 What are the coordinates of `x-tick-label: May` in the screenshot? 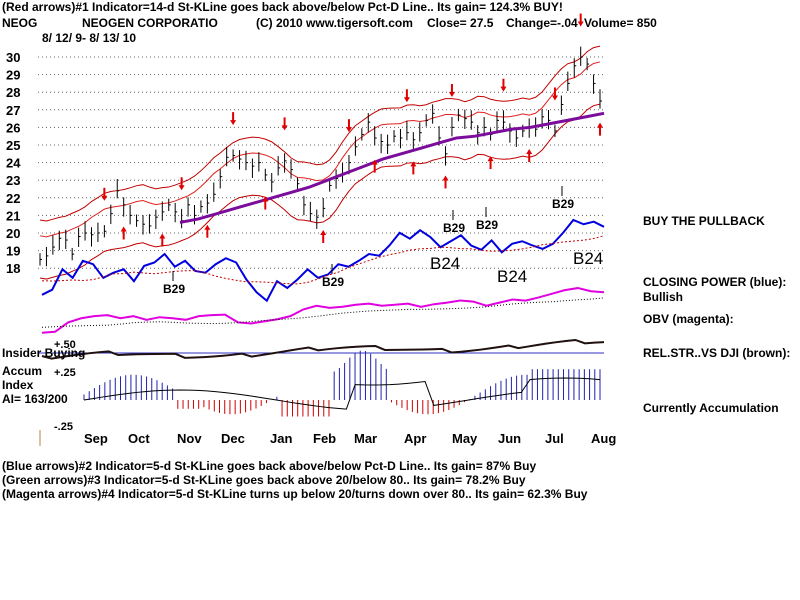 It's located at (465, 438).